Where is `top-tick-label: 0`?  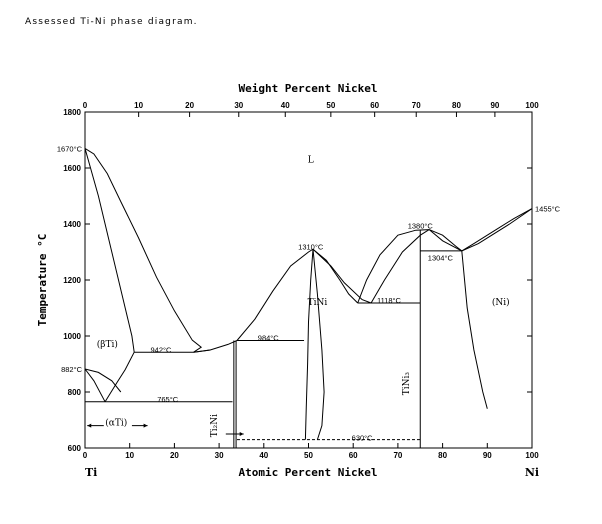 top-tick-label: 0 is located at coordinates (85, 105).